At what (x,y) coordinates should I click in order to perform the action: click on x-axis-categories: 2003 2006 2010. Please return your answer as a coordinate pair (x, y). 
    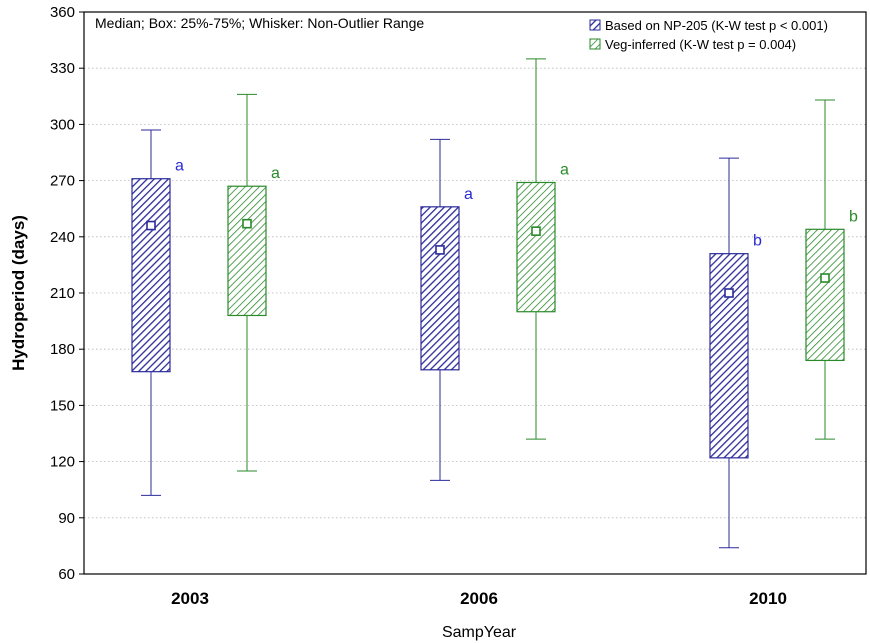
    Looking at the image, I should click on (479, 598).